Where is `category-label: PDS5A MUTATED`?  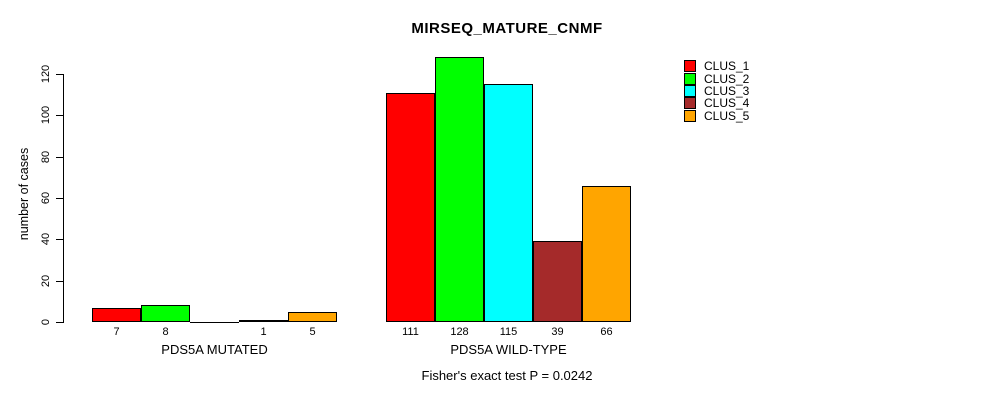
category-label: PDS5A MUTATED is located at coordinates (214, 349).